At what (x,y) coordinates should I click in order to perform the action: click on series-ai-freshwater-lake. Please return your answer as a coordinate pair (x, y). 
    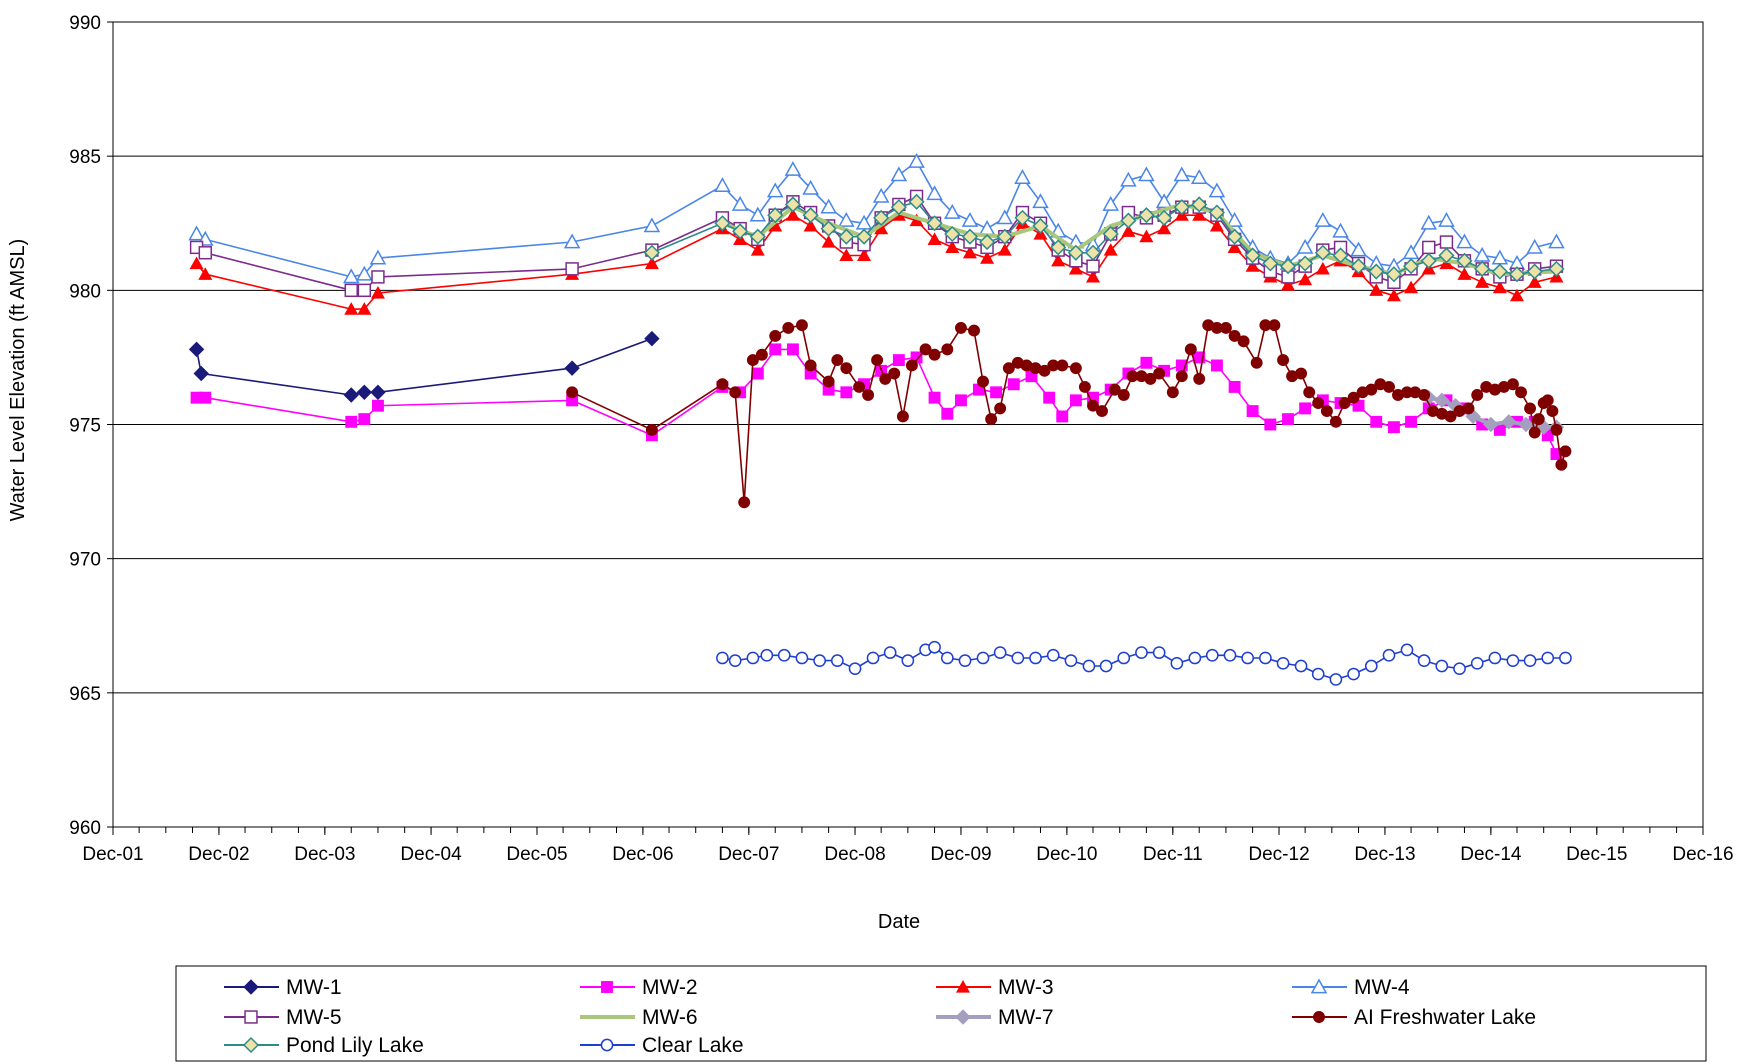
    Looking at the image, I should click on (1069, 414).